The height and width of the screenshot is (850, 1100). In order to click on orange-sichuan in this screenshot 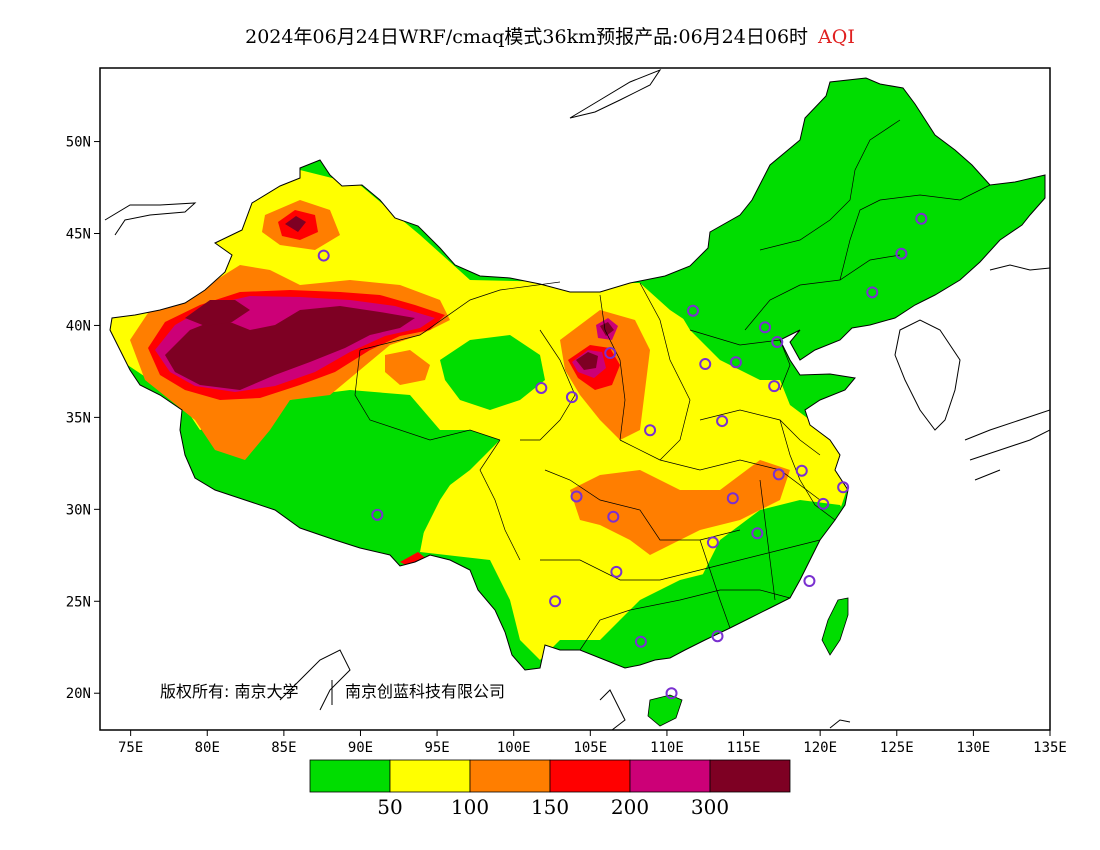, I will do `click(680, 507)`.